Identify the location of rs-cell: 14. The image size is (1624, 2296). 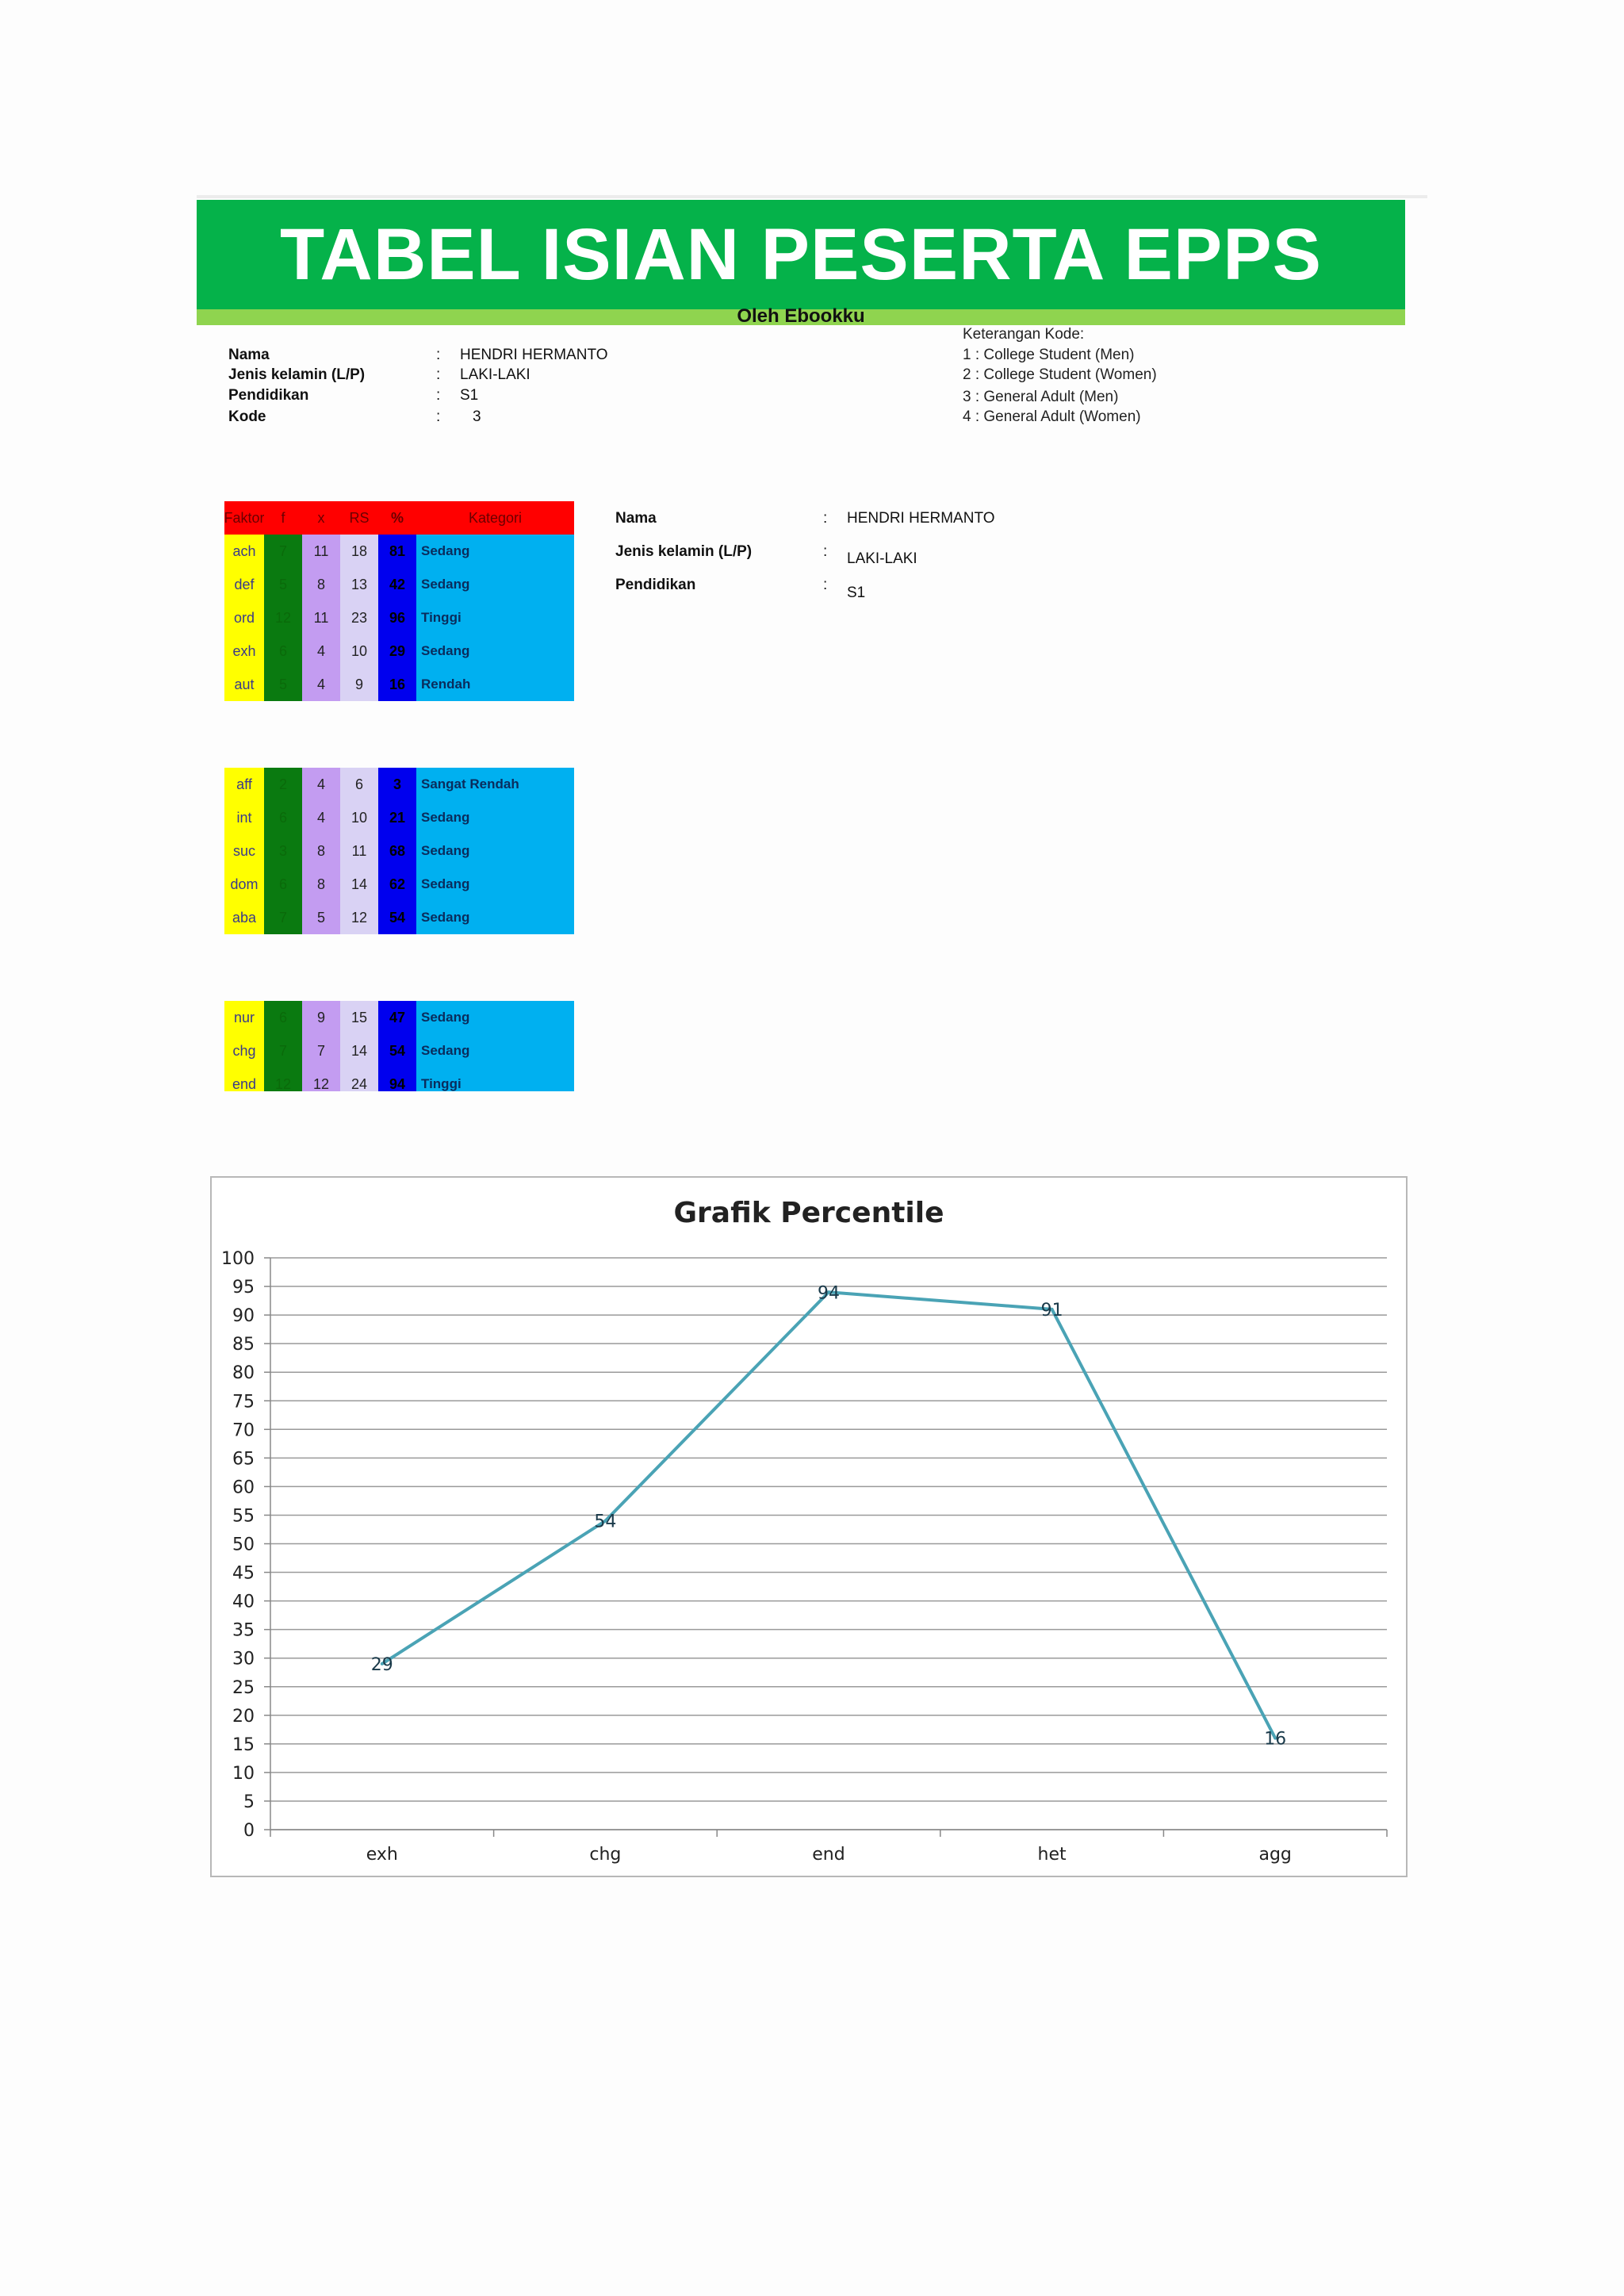
(359, 1051).